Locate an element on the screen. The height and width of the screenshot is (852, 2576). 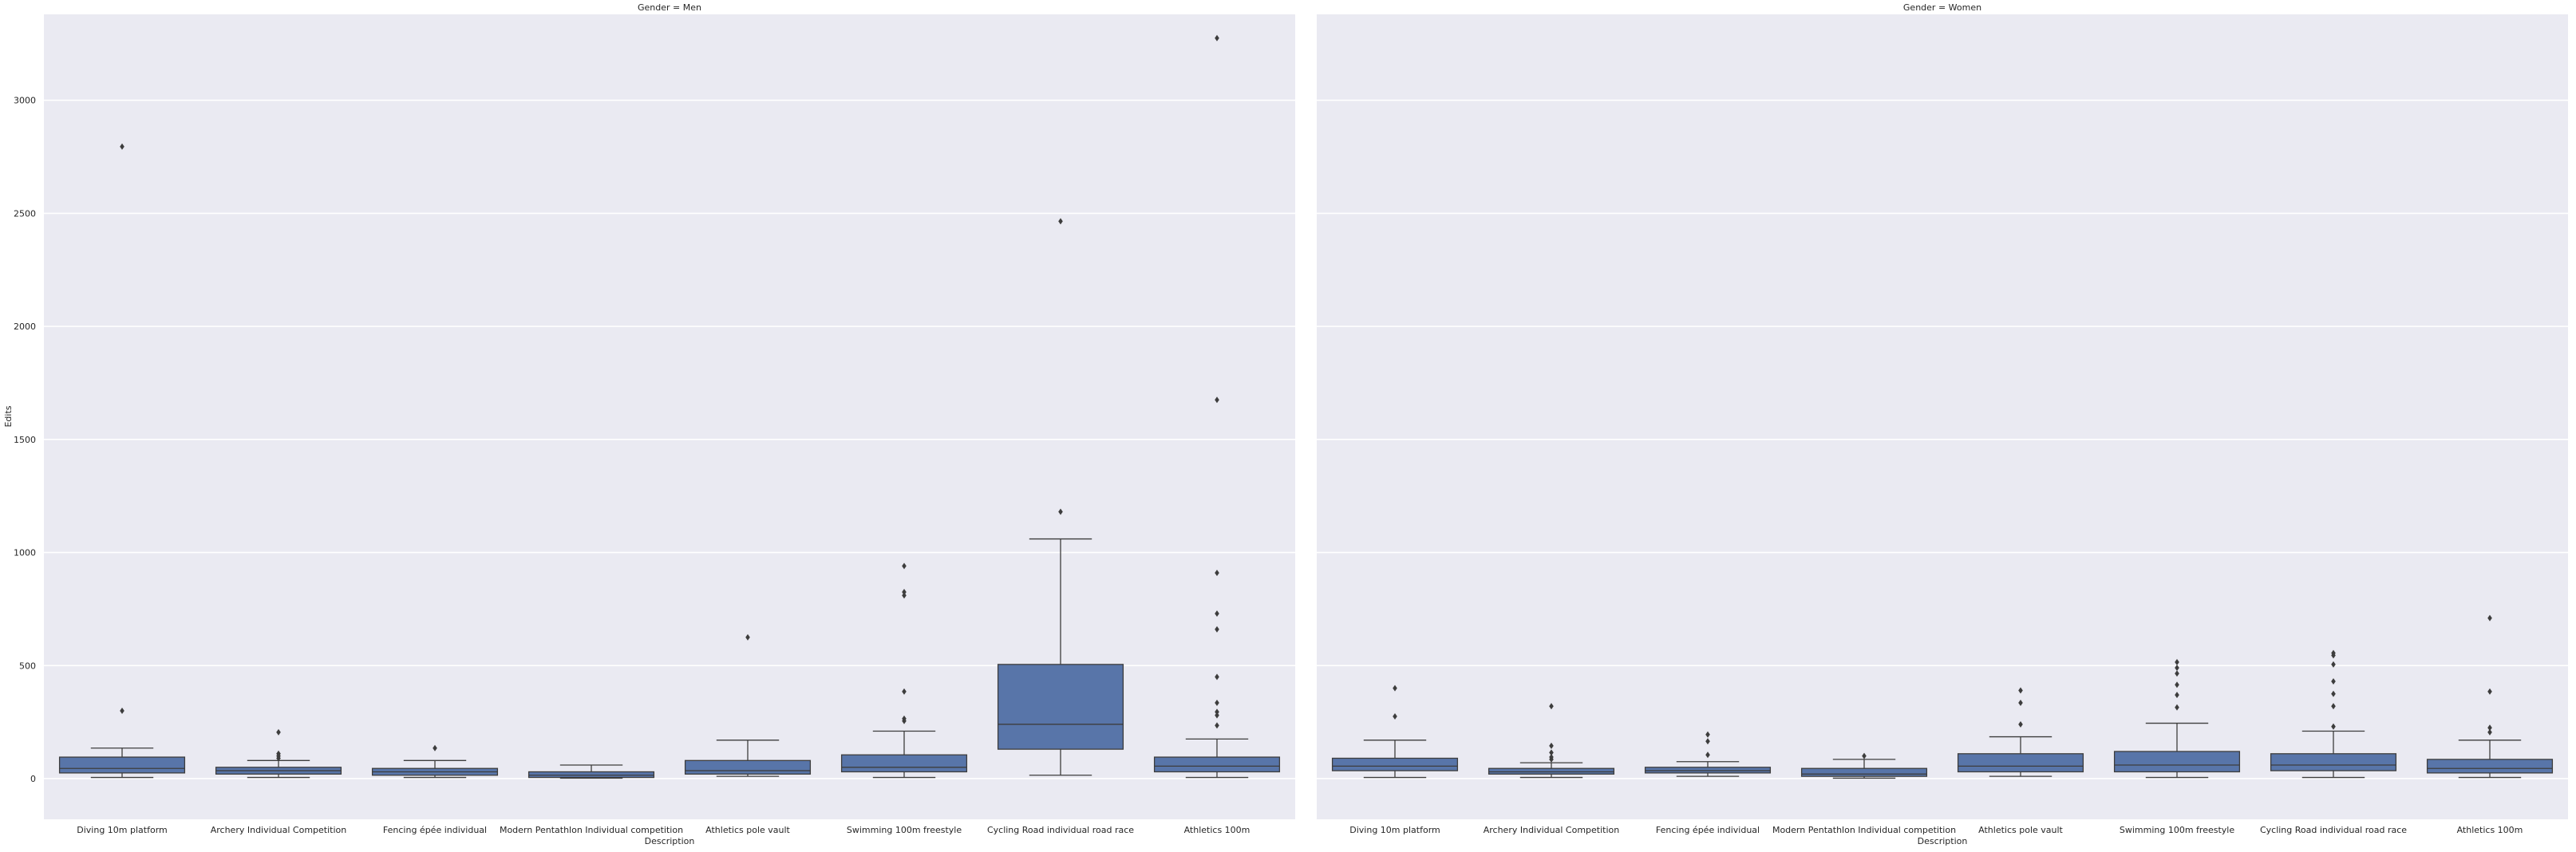
x-tick-label-2: Archery Individual Competition is located at coordinates (279, 830).